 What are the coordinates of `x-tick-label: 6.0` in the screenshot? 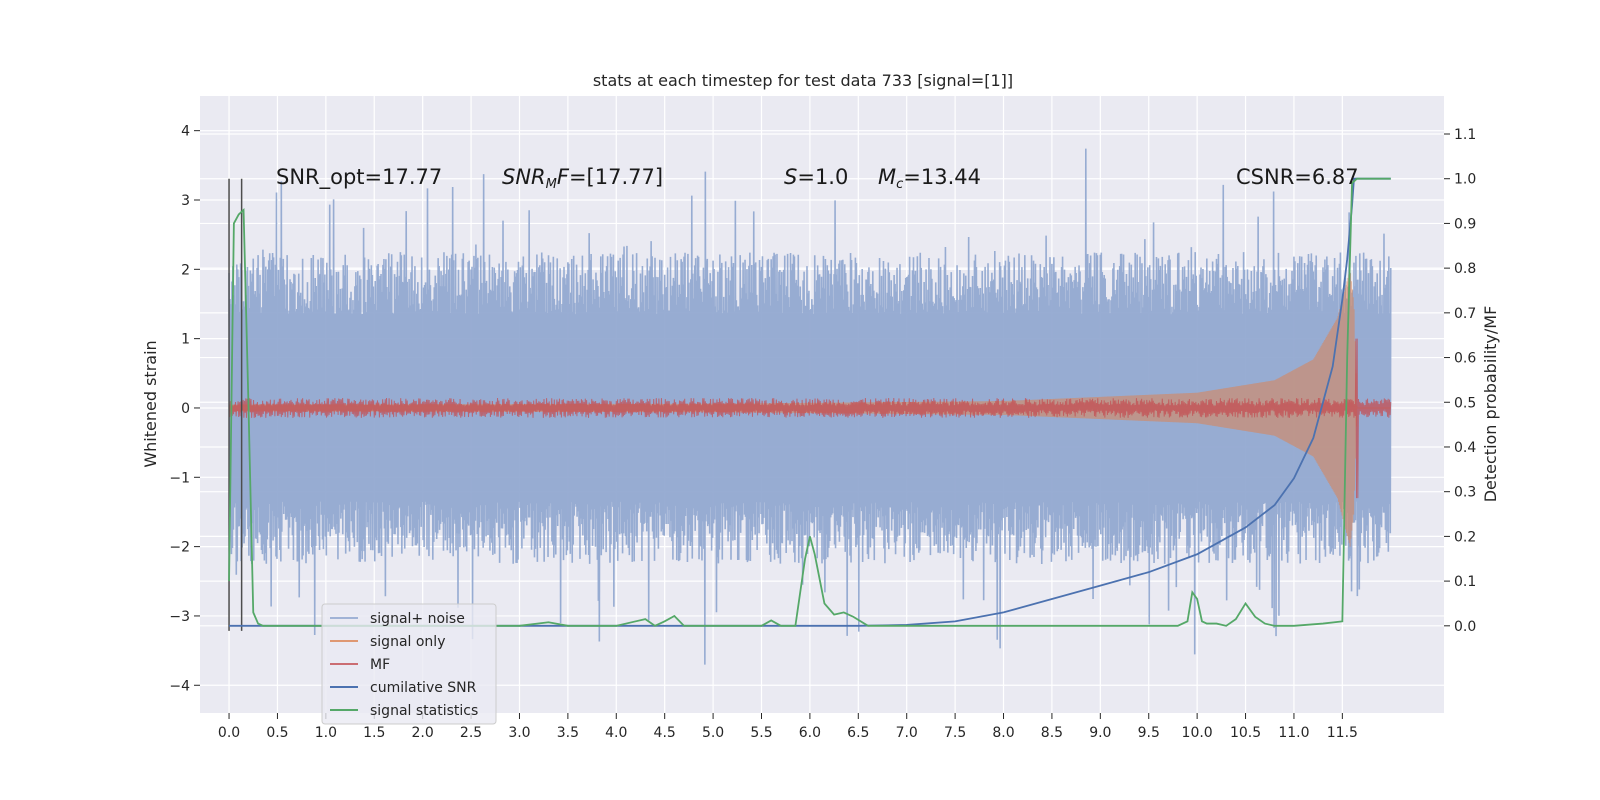 It's located at (810, 733).